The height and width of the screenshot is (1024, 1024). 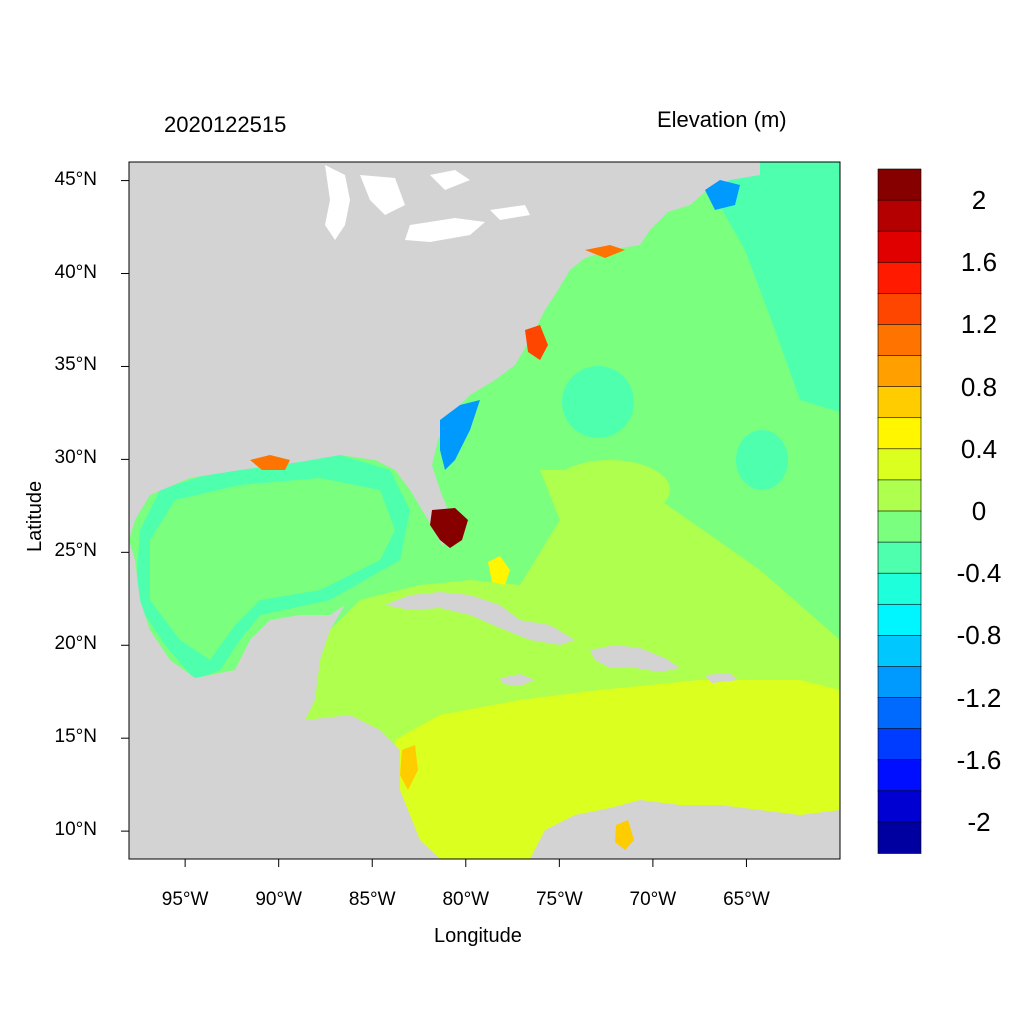 I want to click on colorbar-tick-label: -1.6, so click(x=979, y=759).